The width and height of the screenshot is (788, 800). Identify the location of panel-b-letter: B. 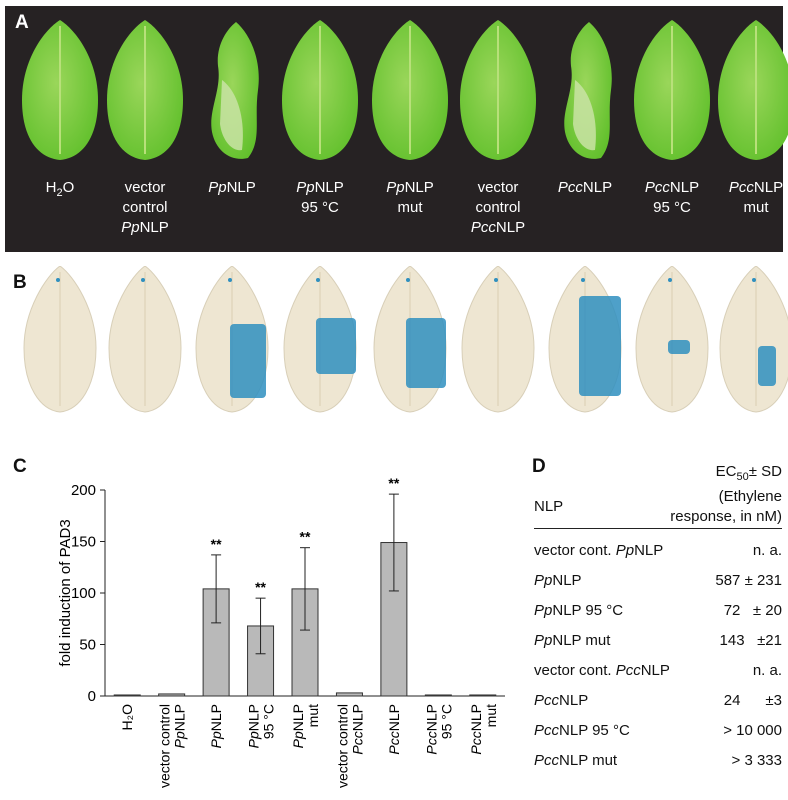
(20, 282).